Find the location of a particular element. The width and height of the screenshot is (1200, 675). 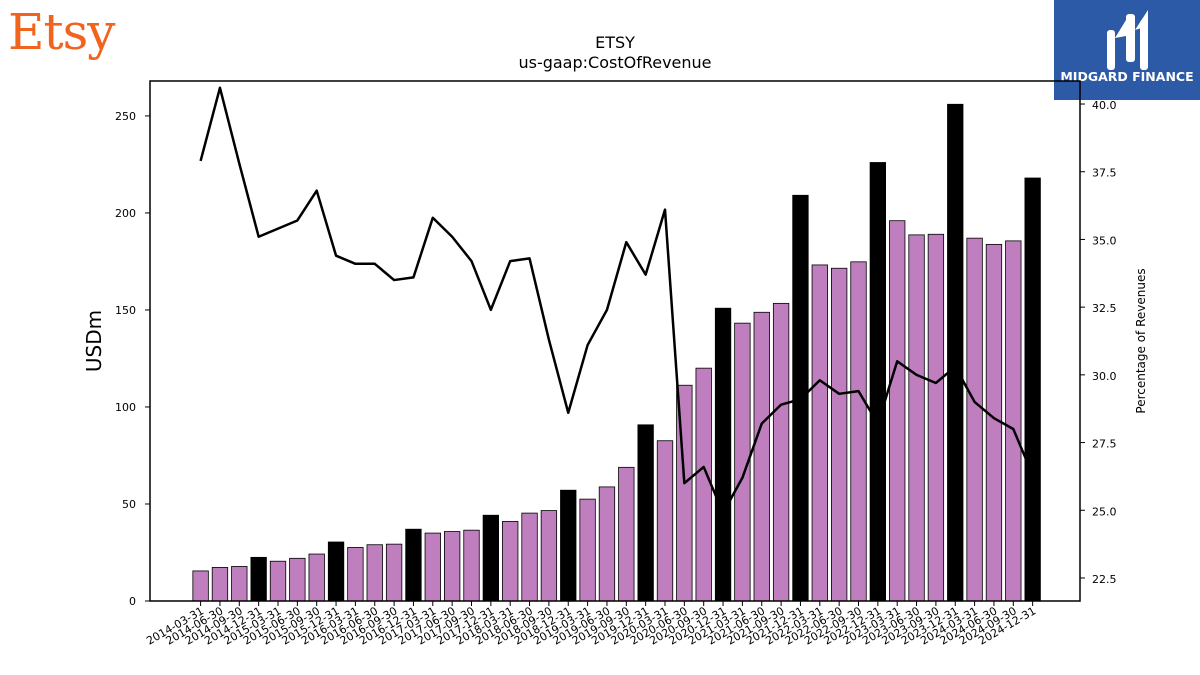

y2-tick-label: 30.0 is located at coordinates (1104, 376).